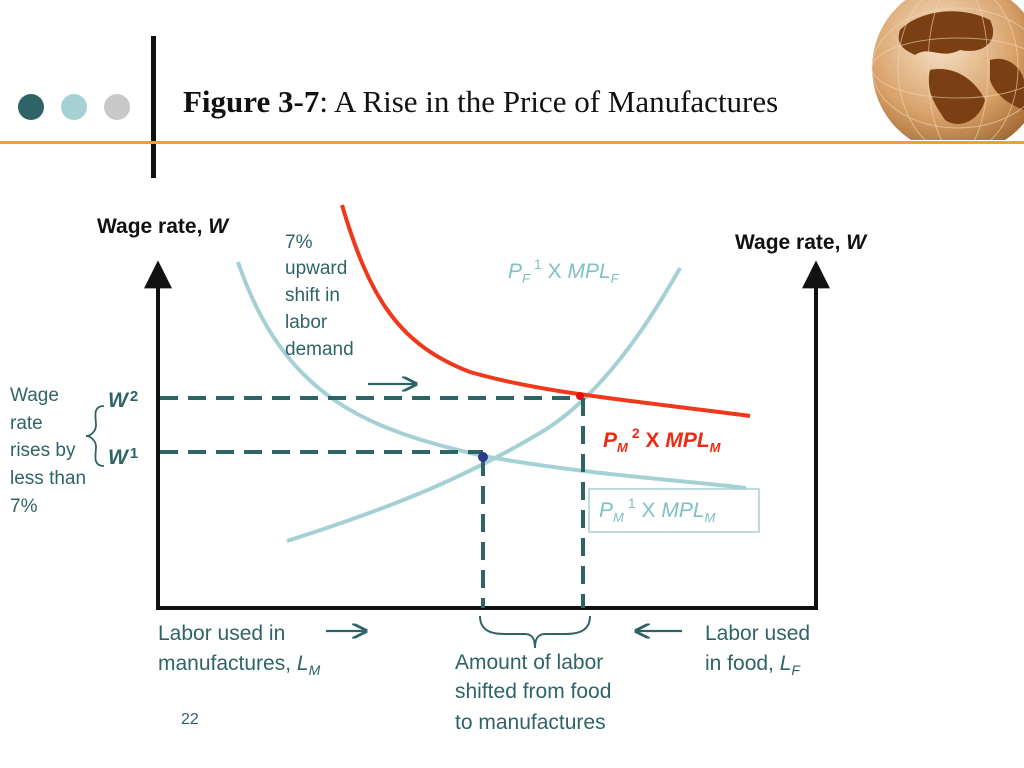 The height and width of the screenshot is (768, 1024). Describe the element at coordinates (43, 450) in the screenshot. I see `svg-text: rises by` at that location.